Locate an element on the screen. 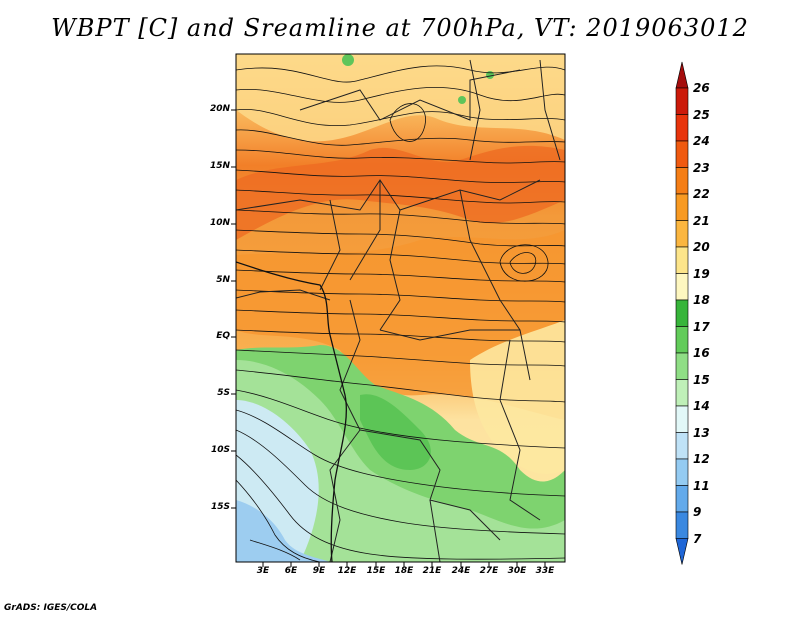 This screenshot has height=618, width=800. colorbar-label: 19 is located at coordinates (701, 273).